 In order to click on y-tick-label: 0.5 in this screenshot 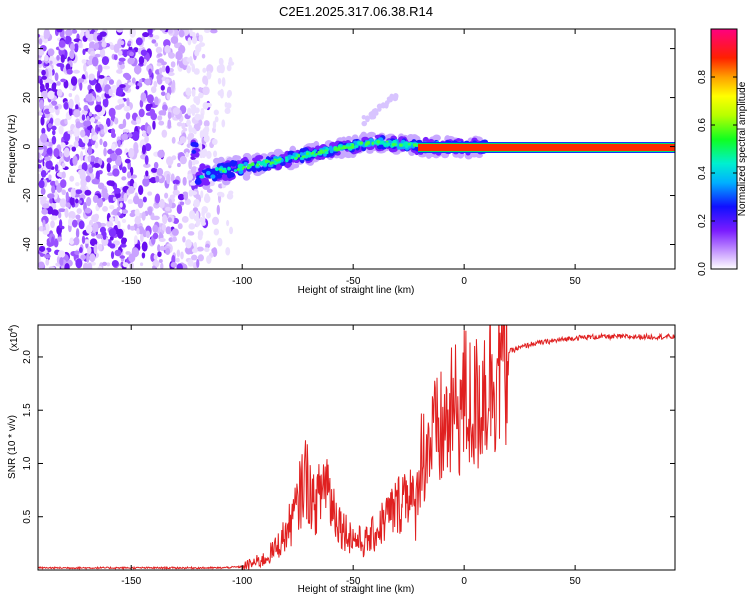, I will do `click(27, 516)`.